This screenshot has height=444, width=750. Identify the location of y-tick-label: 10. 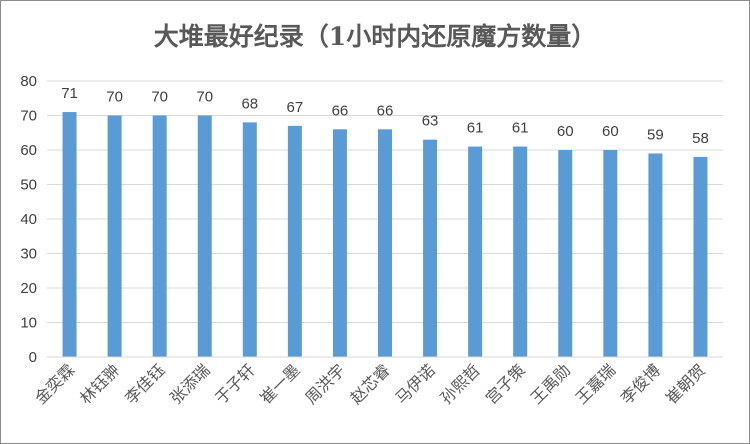
(28, 323).